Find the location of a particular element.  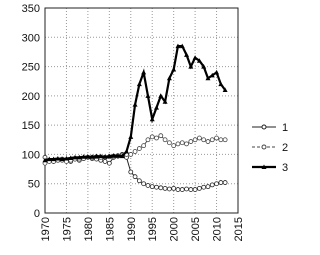

y-tick-label: 300 is located at coordinates (31, 38).